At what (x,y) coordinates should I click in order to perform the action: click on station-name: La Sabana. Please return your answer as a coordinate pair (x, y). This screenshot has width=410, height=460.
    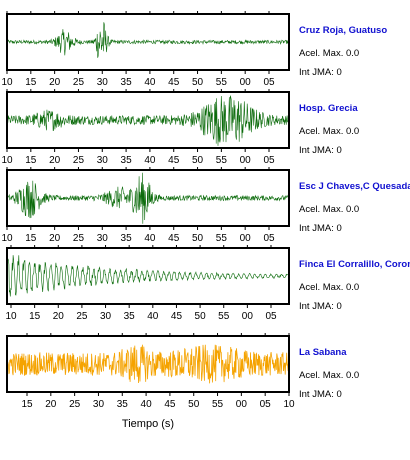
    Looking at the image, I should click on (323, 352).